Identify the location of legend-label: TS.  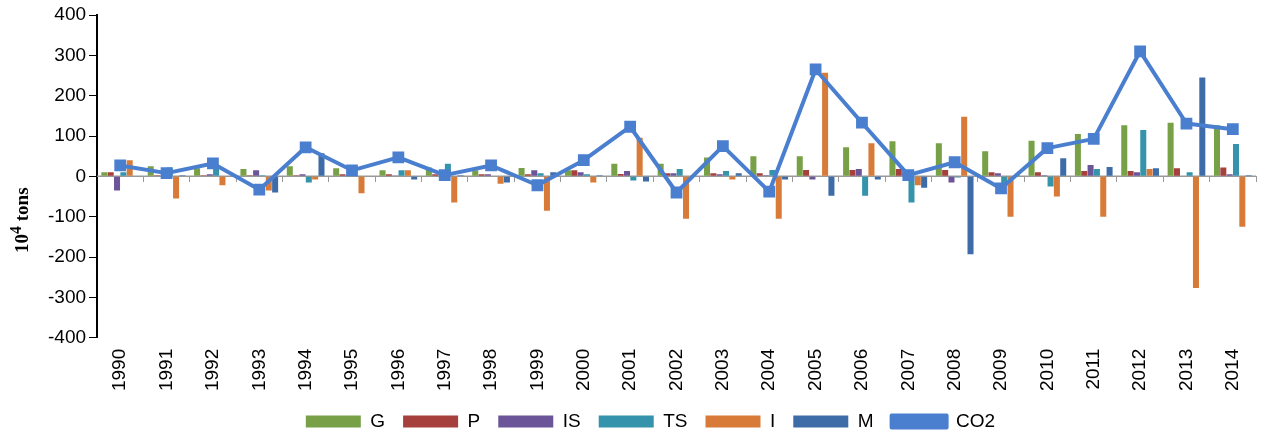
(675, 420).